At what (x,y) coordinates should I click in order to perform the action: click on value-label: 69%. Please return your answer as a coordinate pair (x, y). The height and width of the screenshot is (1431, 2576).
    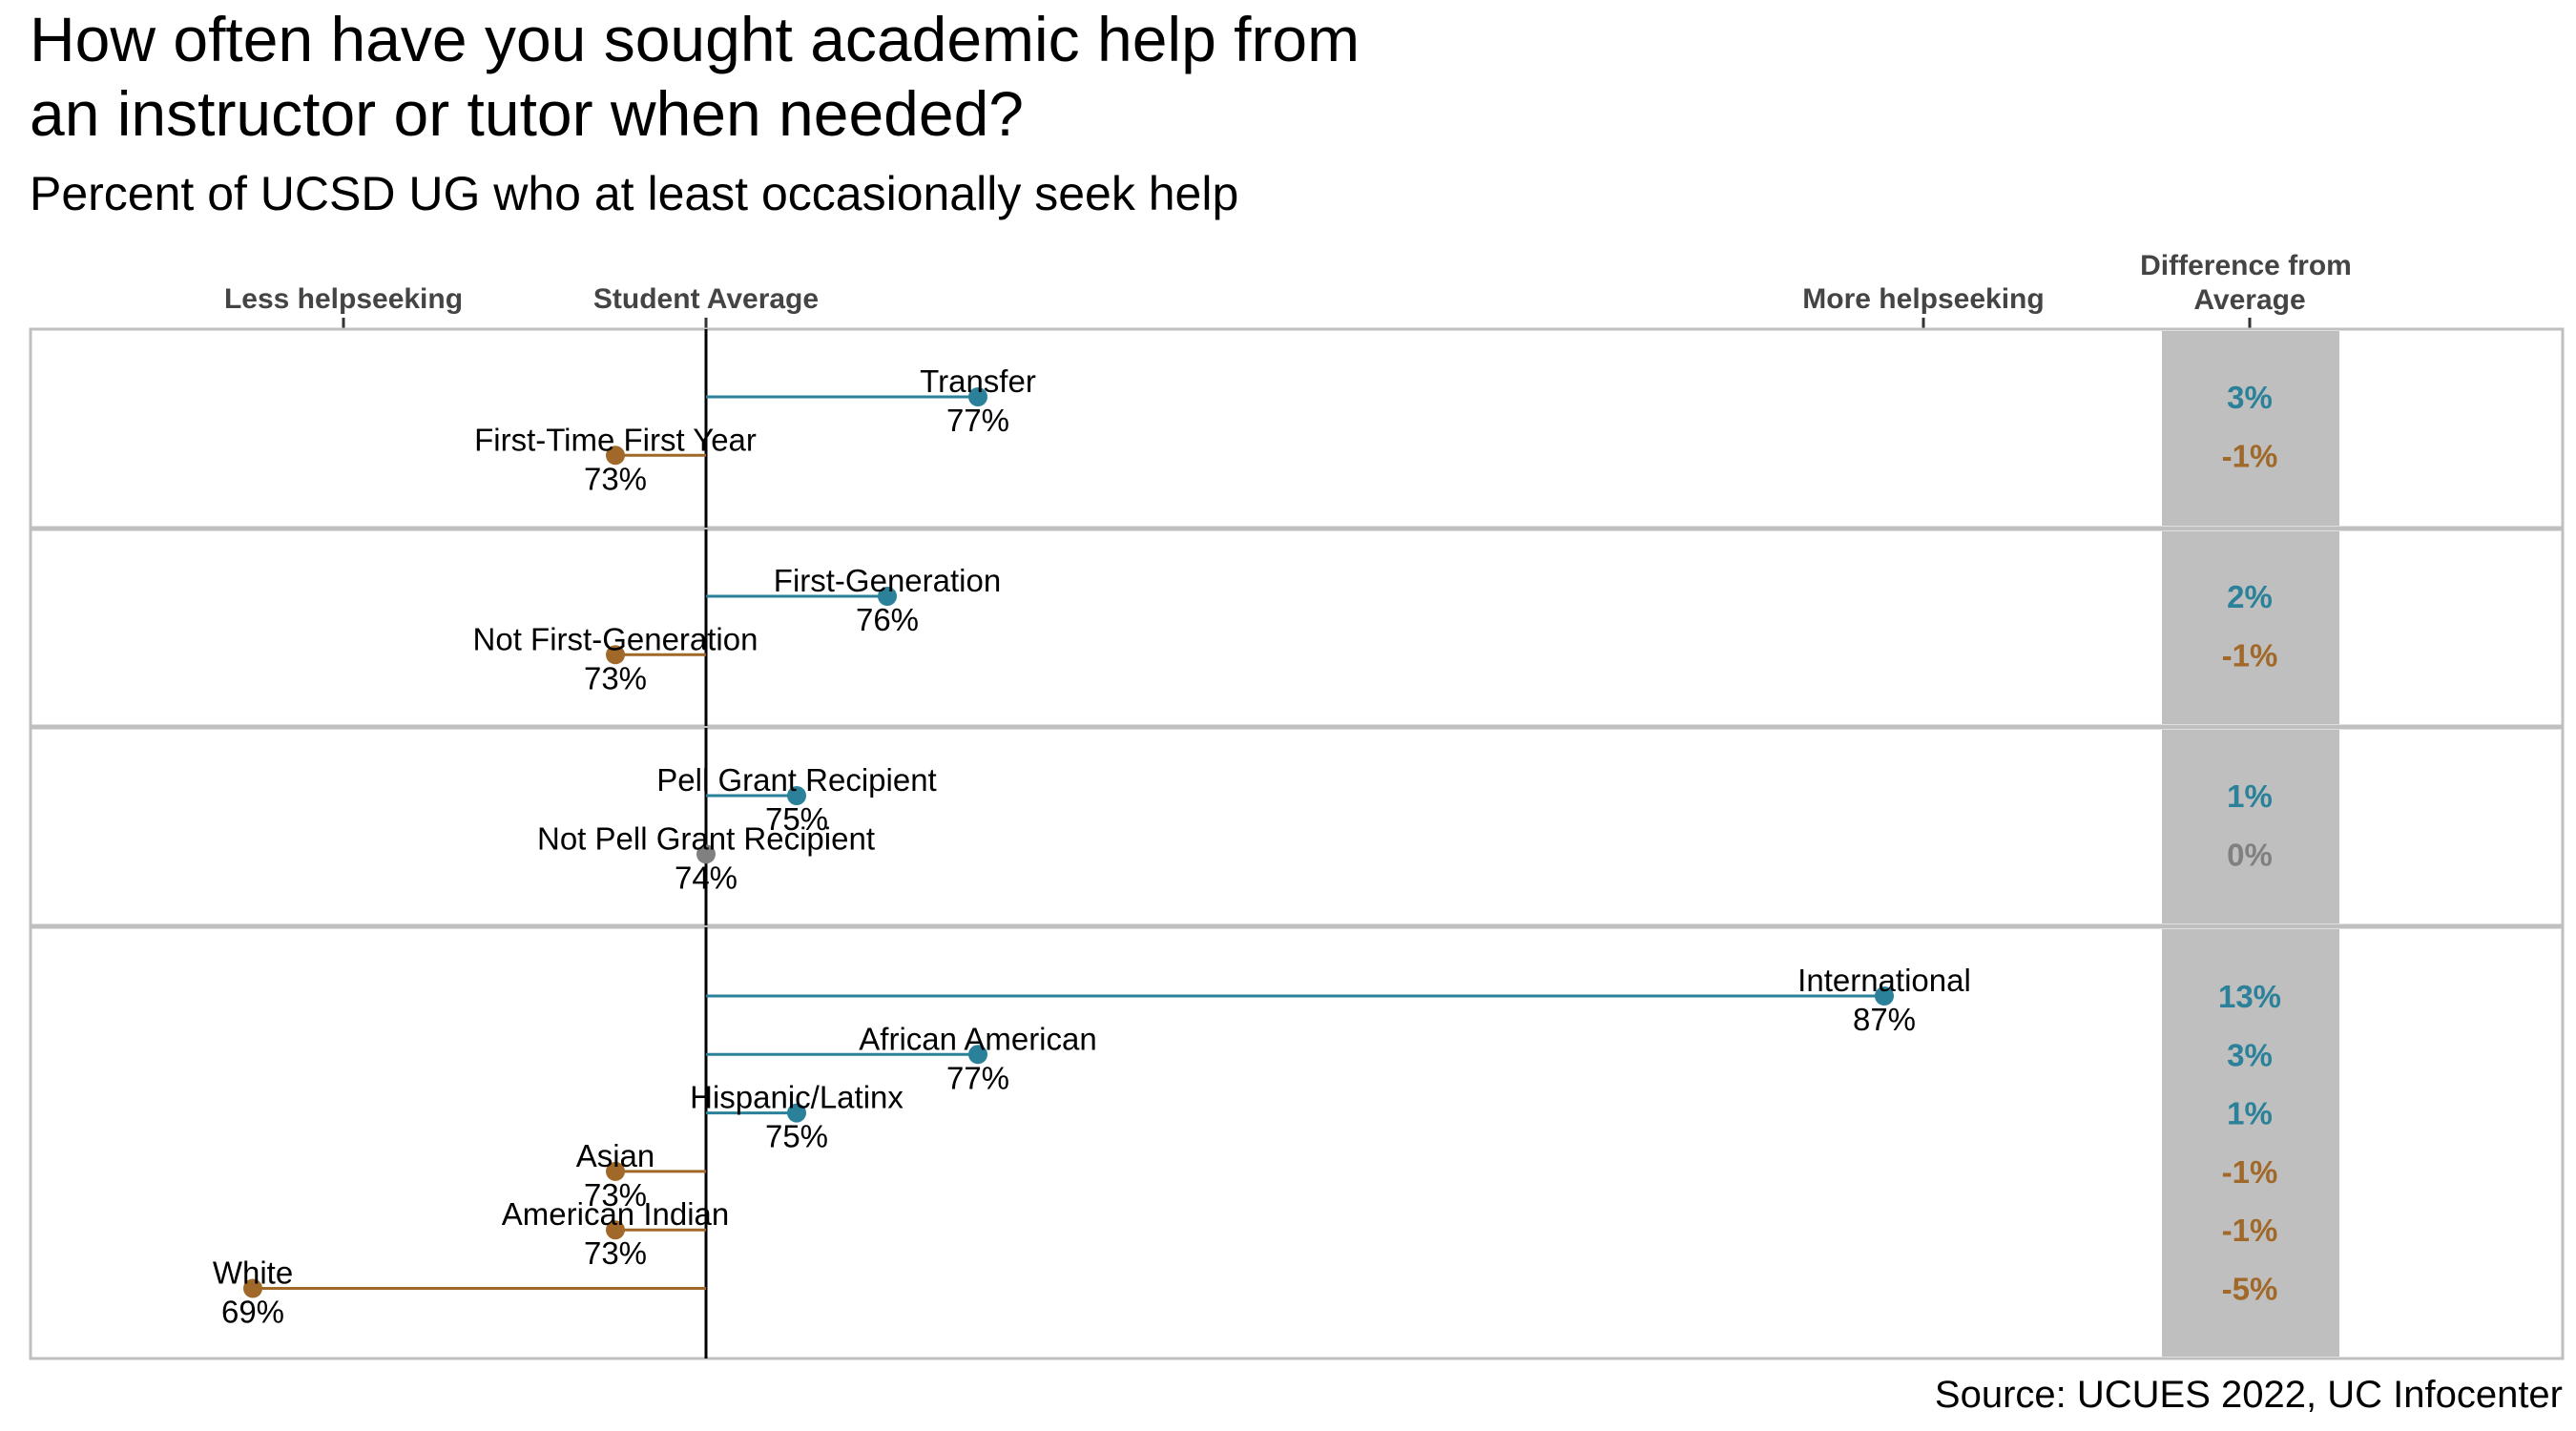
    Looking at the image, I should click on (252, 1312).